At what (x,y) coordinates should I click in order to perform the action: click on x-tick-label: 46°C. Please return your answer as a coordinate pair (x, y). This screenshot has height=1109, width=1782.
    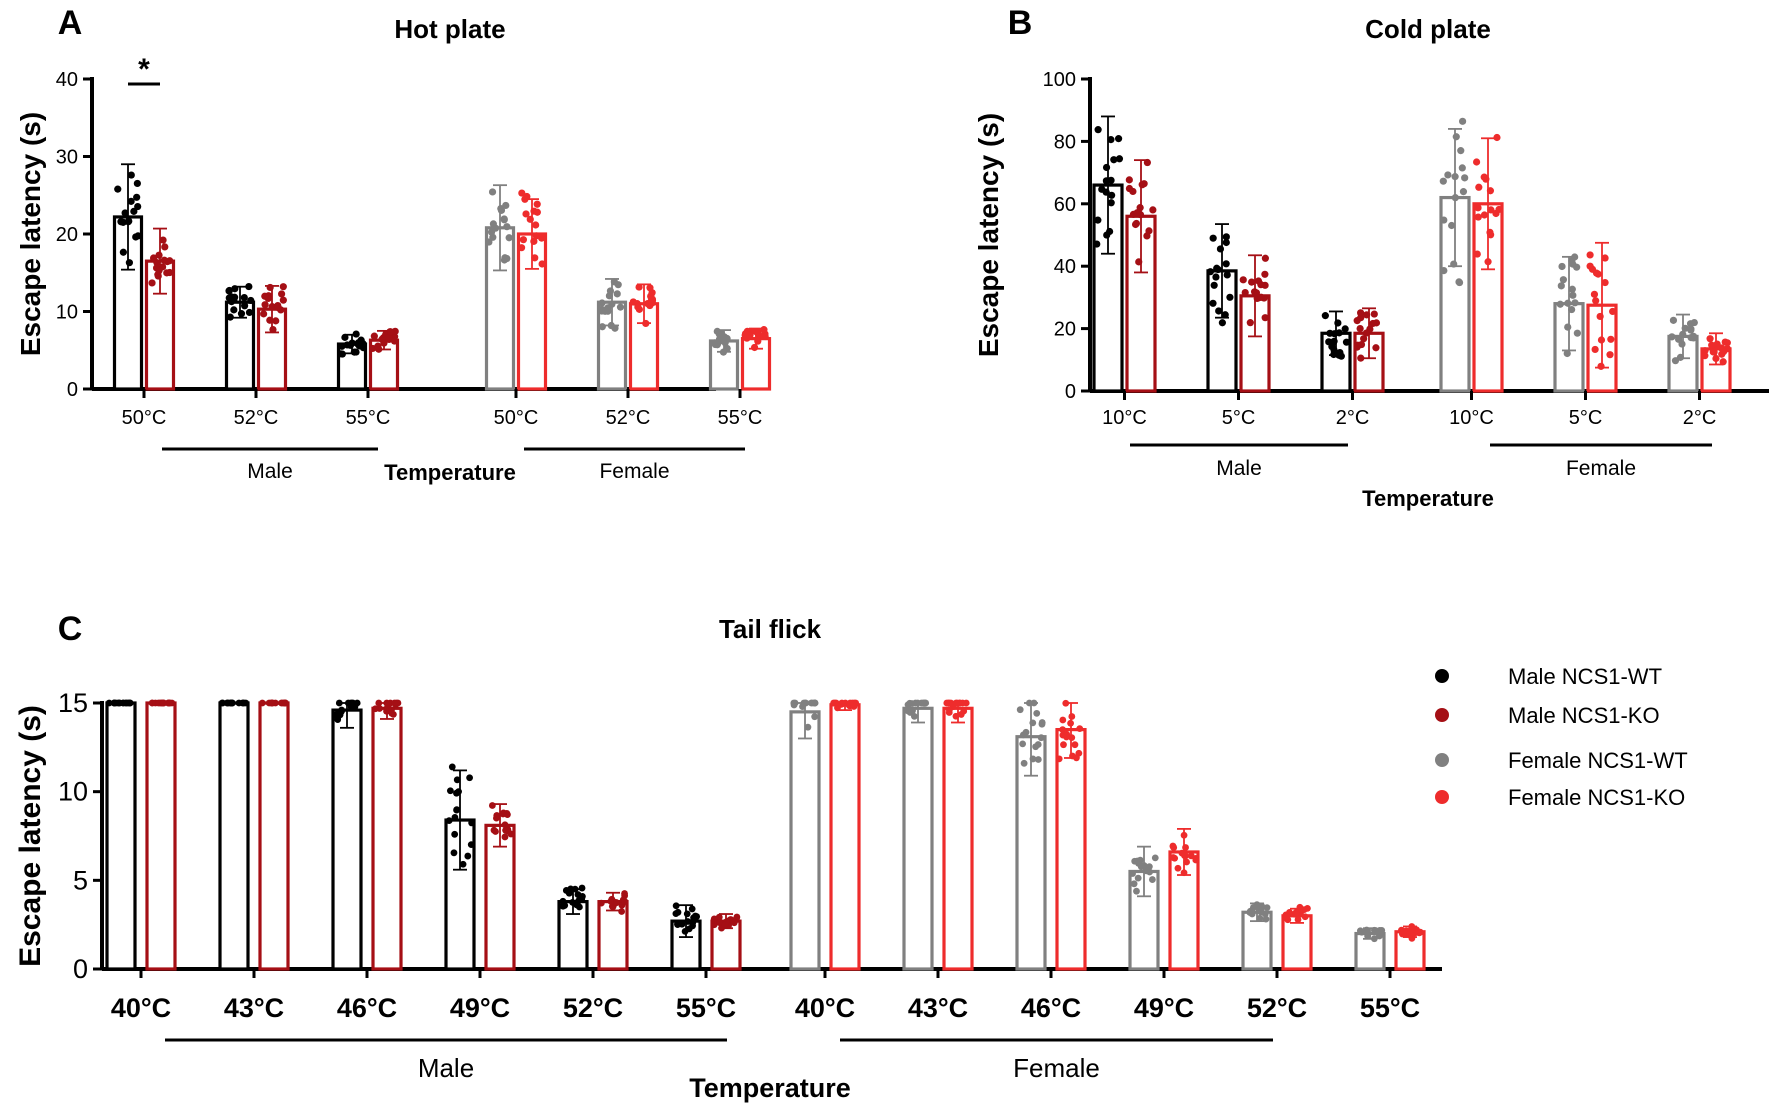
    Looking at the image, I should click on (1051, 1008).